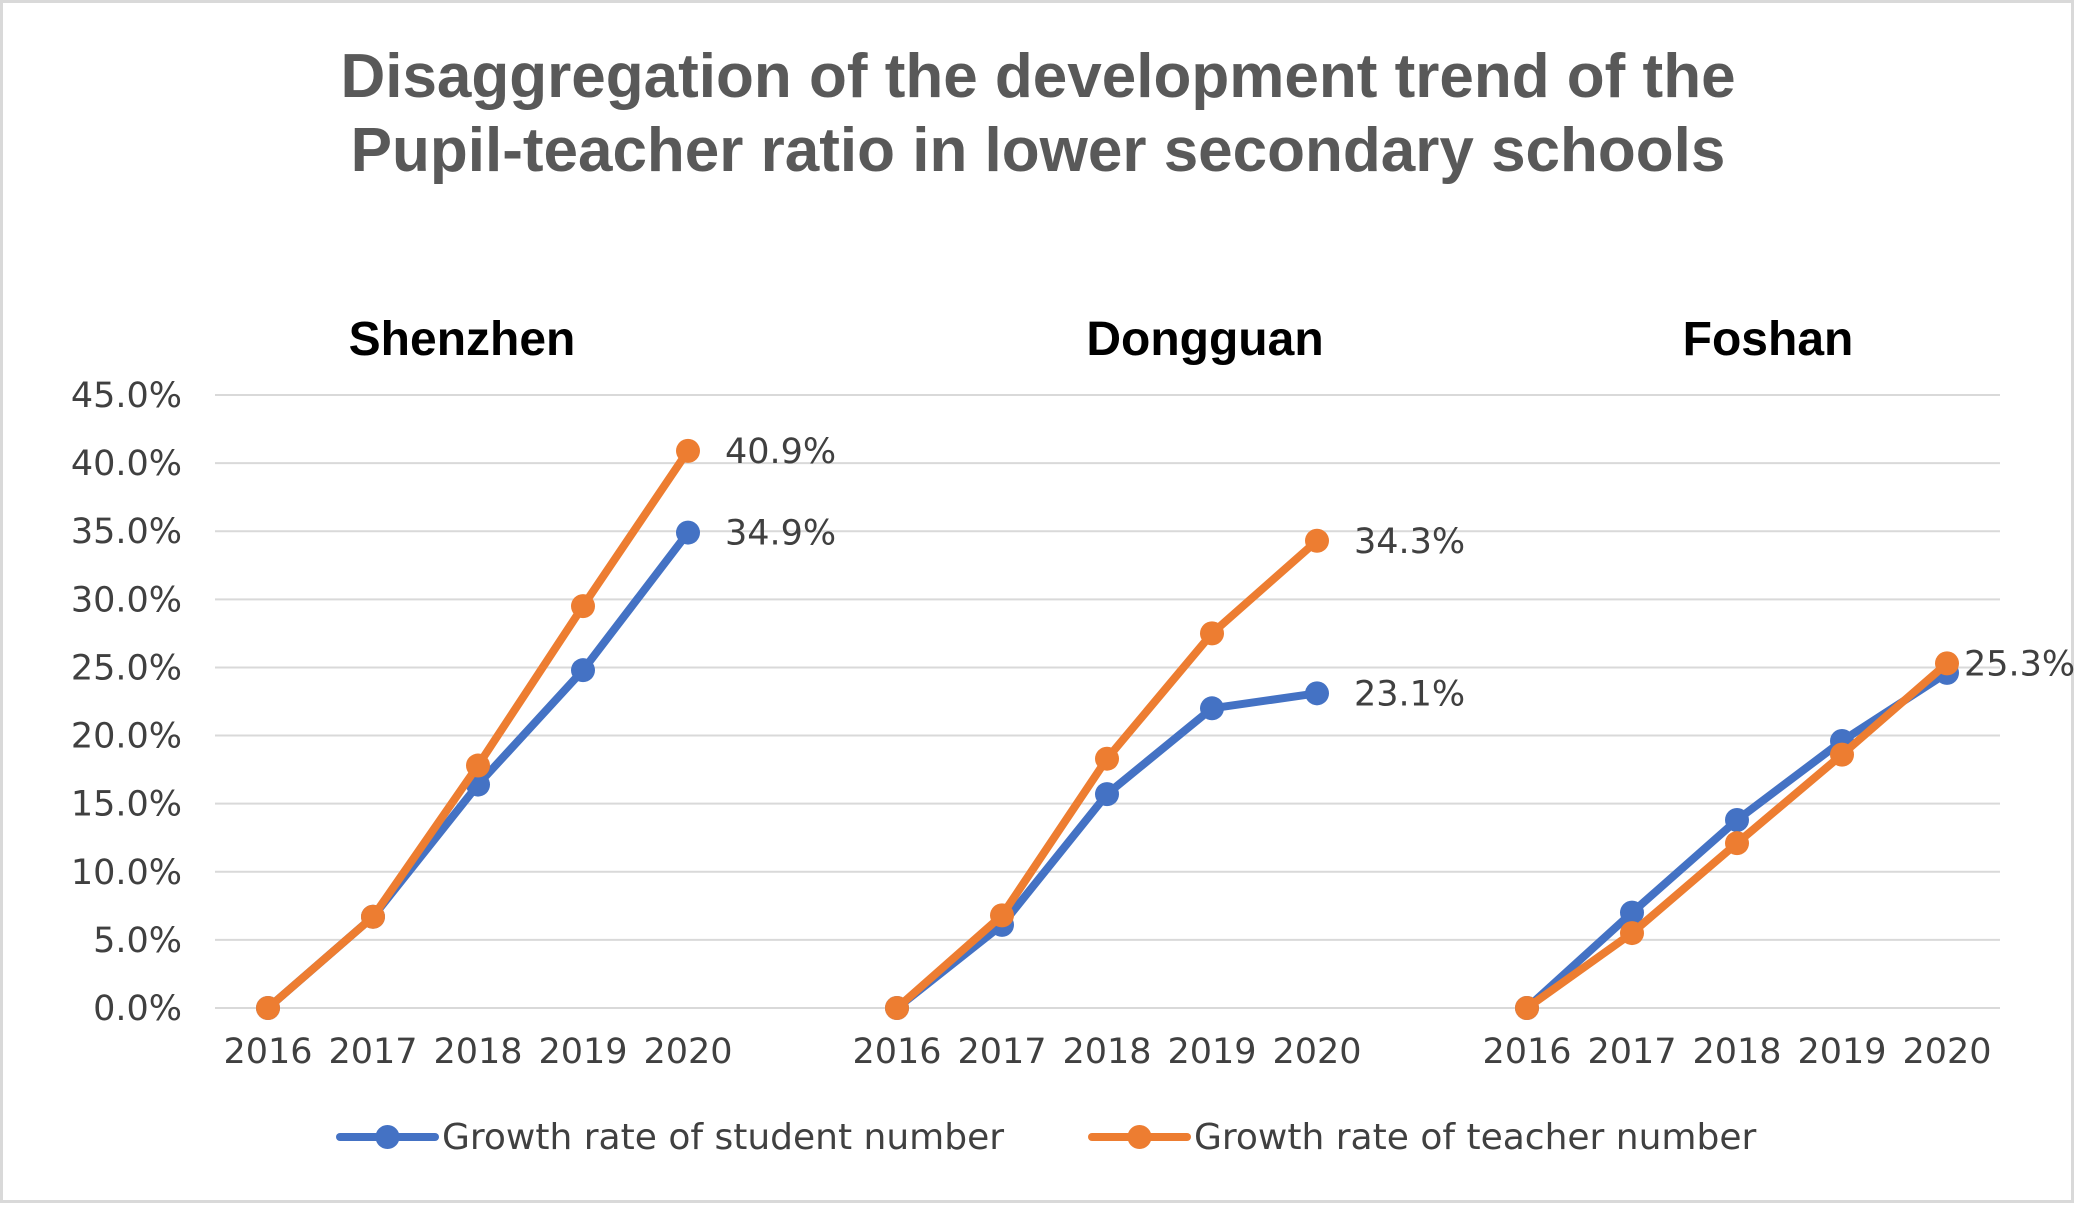 Image resolution: width=2076 pixels, height=1205 pixels. I want to click on y-tick-label: 40.0%, so click(126, 464).